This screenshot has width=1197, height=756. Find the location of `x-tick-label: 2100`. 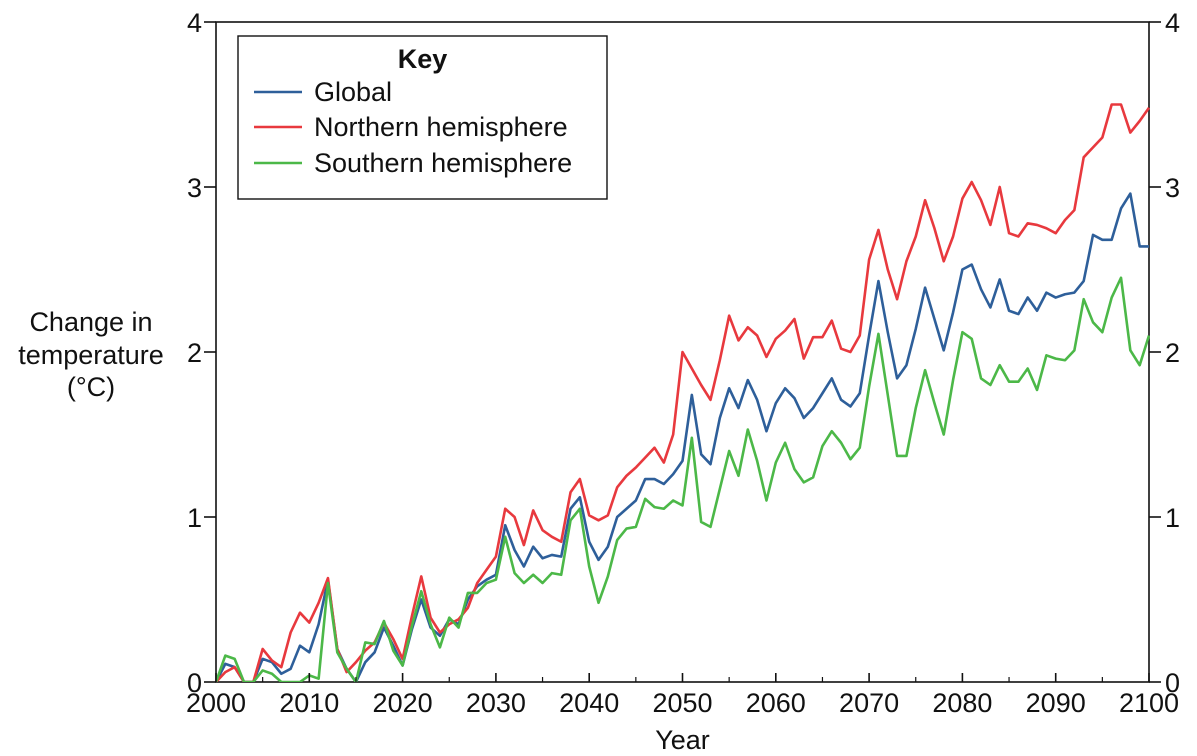

x-tick-label: 2100 is located at coordinates (1149, 703).